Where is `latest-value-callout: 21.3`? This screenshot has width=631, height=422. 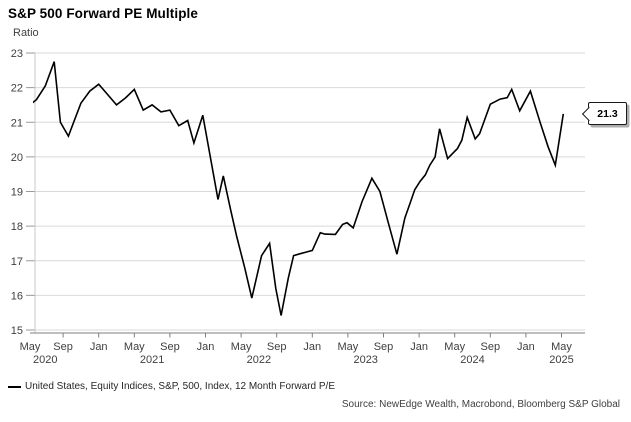
latest-value-callout: 21.3 is located at coordinates (607, 114).